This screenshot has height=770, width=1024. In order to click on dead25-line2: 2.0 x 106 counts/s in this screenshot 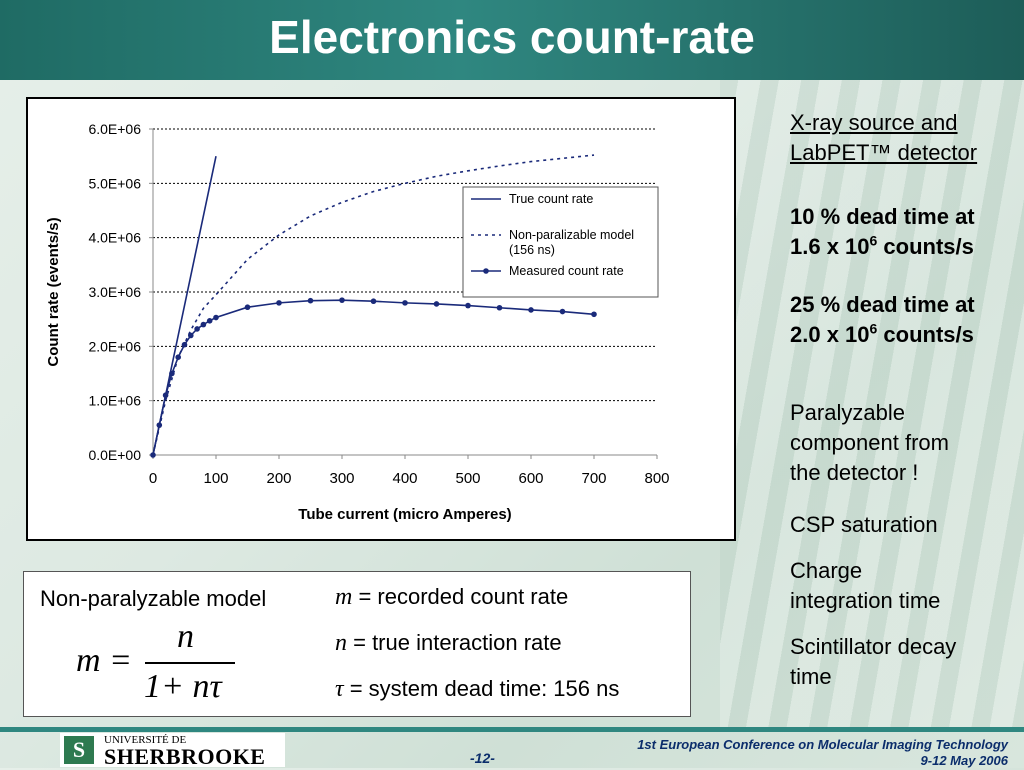, I will do `click(882, 335)`.